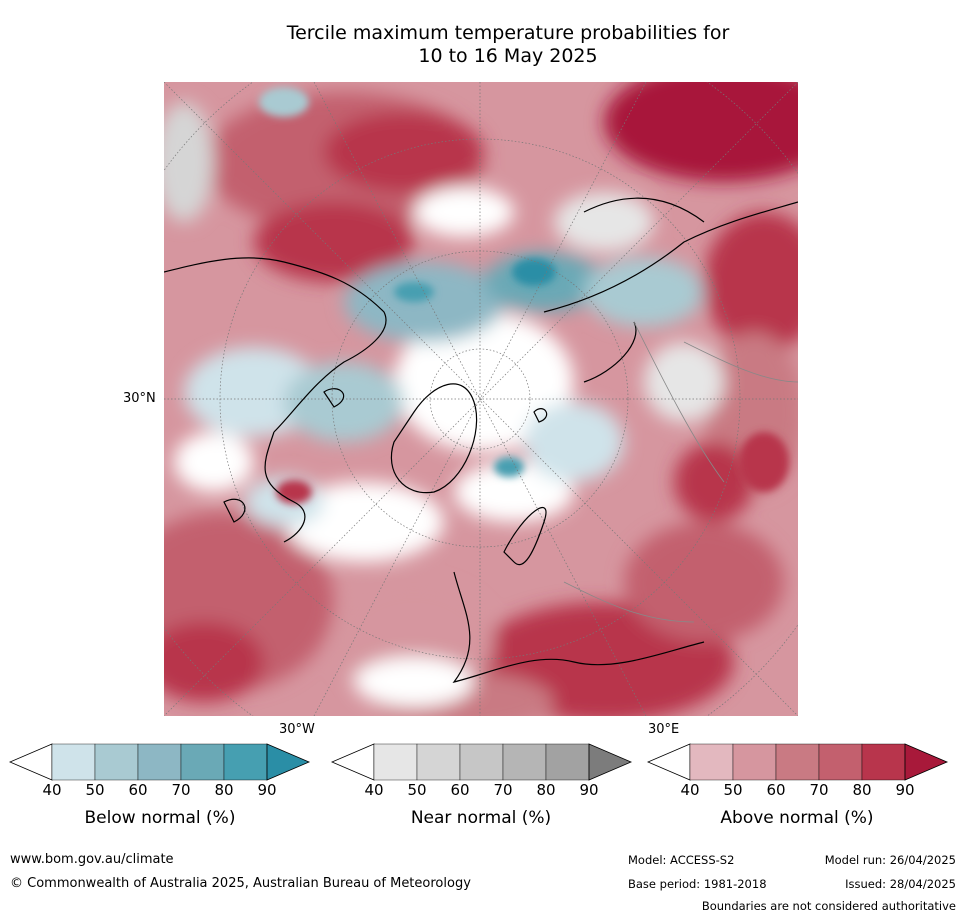 This screenshot has height=919, width=965. Describe the element at coordinates (160, 818) in the screenshot. I see `colorbar-label-below: Below normal (%)` at that location.